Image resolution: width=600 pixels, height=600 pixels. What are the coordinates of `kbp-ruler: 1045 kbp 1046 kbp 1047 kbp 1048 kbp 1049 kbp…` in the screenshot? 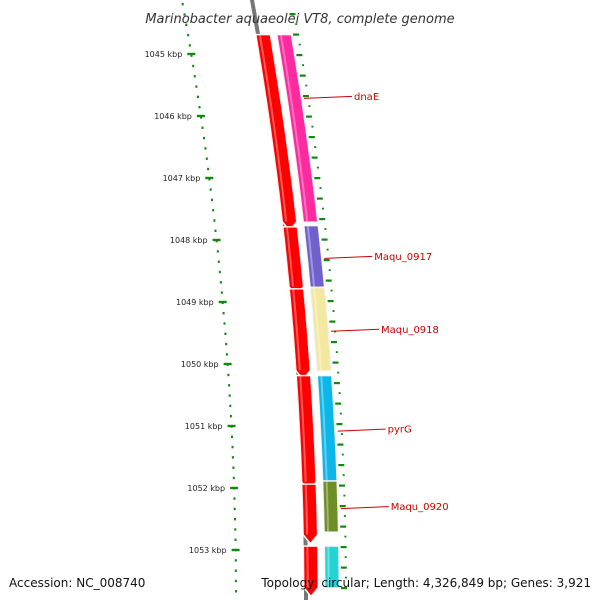 It's located at (192, 302).